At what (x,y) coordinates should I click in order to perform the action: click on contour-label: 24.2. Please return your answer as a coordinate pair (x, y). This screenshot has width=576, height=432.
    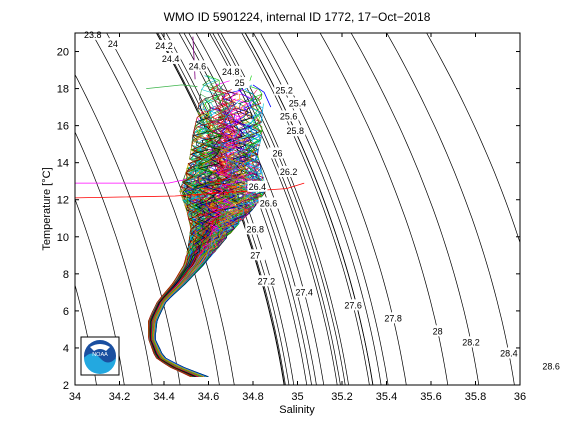
    Looking at the image, I should click on (164, 46).